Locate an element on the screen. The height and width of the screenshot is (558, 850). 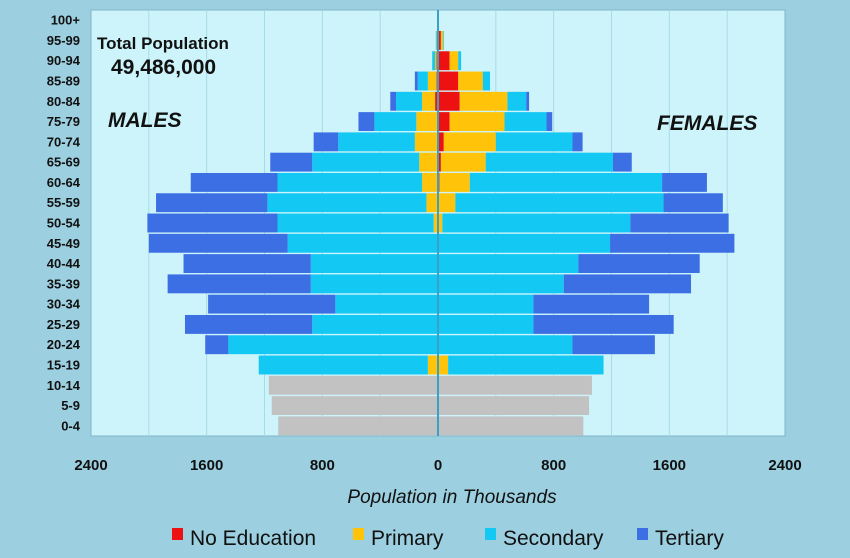
age-label-45-49: 45-49 is located at coordinates (63, 243).